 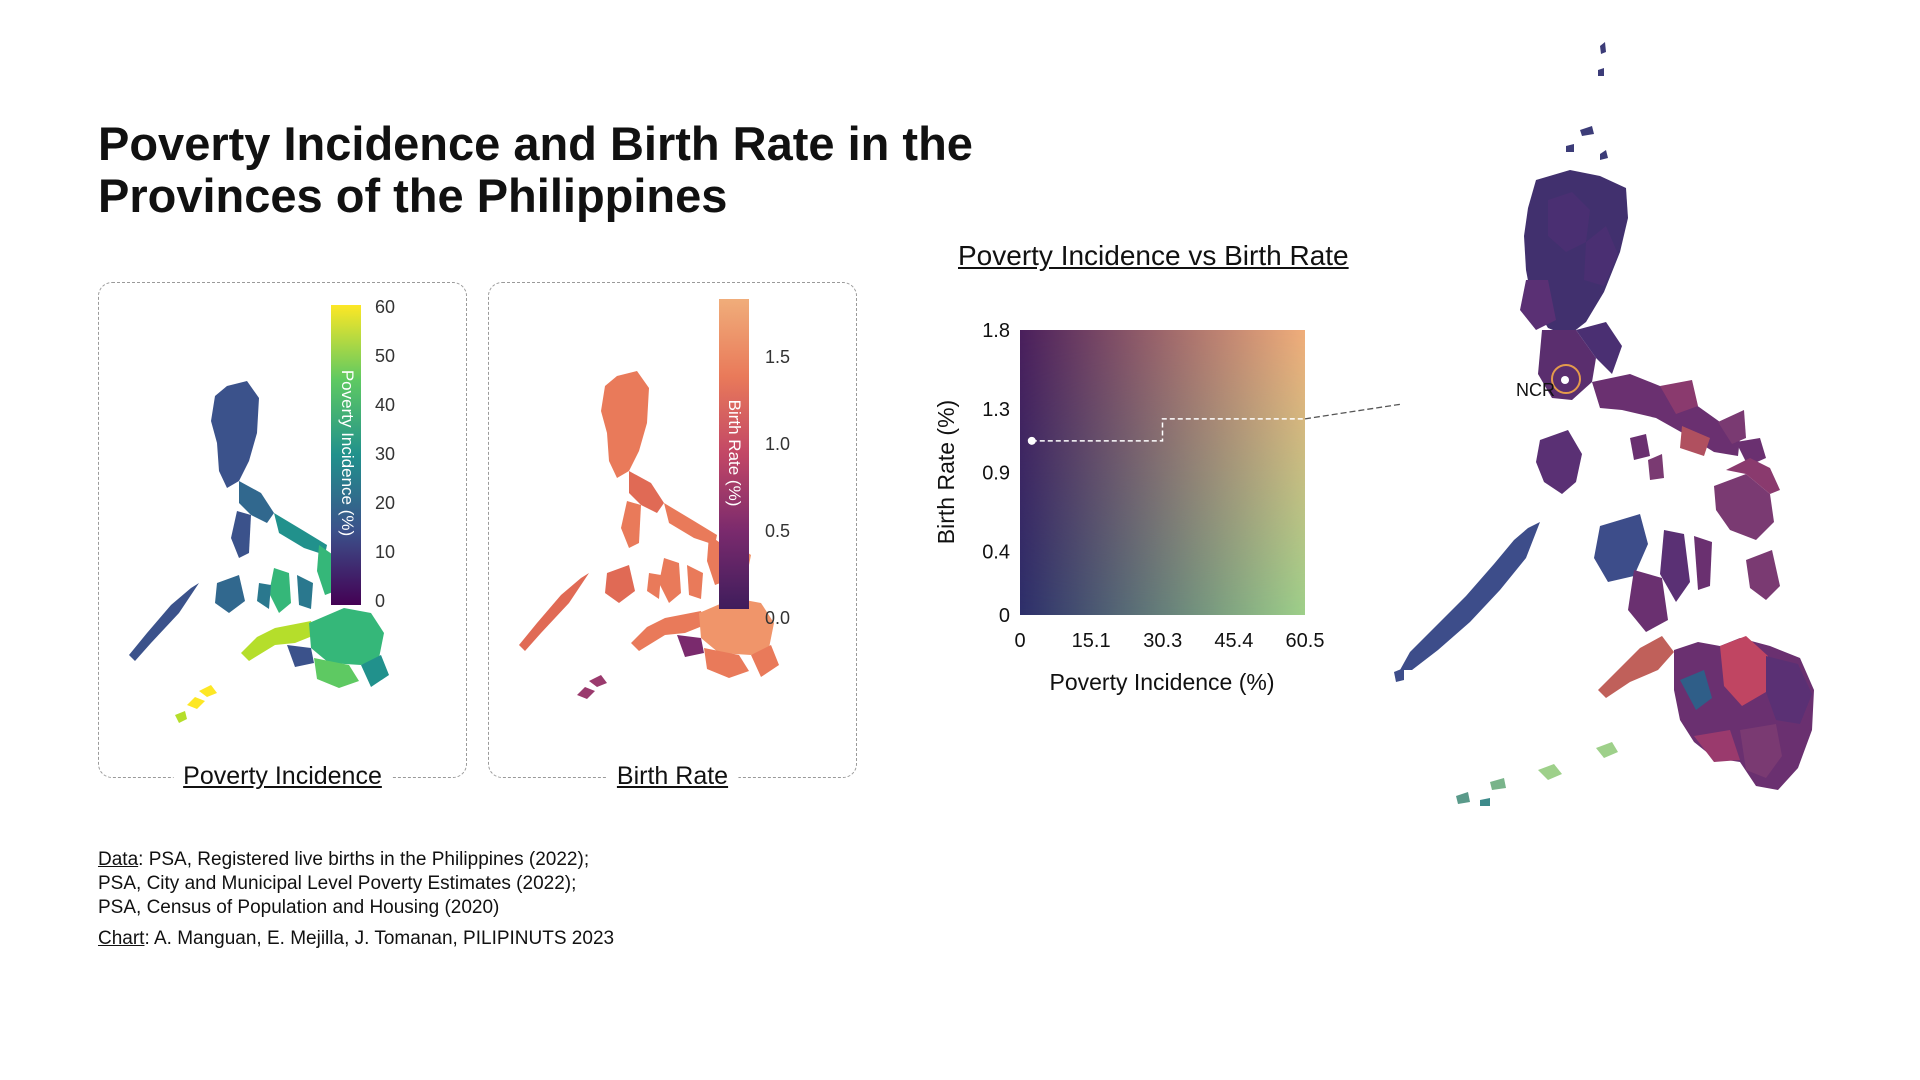 I want to click on main-map-south-luzon, so click(x=1679, y=420).